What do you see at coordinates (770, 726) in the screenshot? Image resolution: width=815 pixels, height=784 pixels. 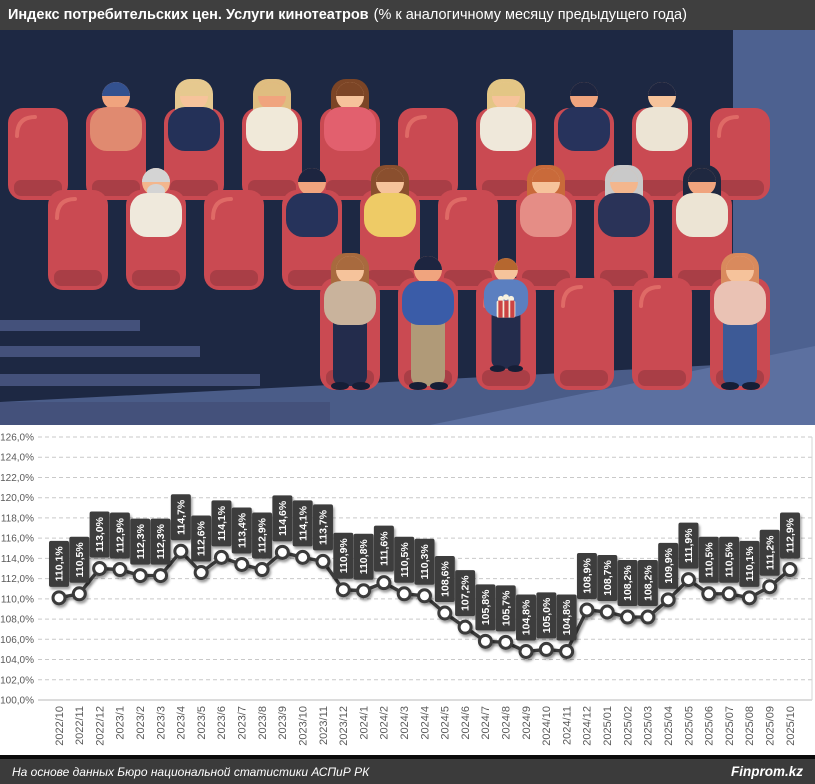 I see `svg-text: 2025/09` at bounding box center [770, 726].